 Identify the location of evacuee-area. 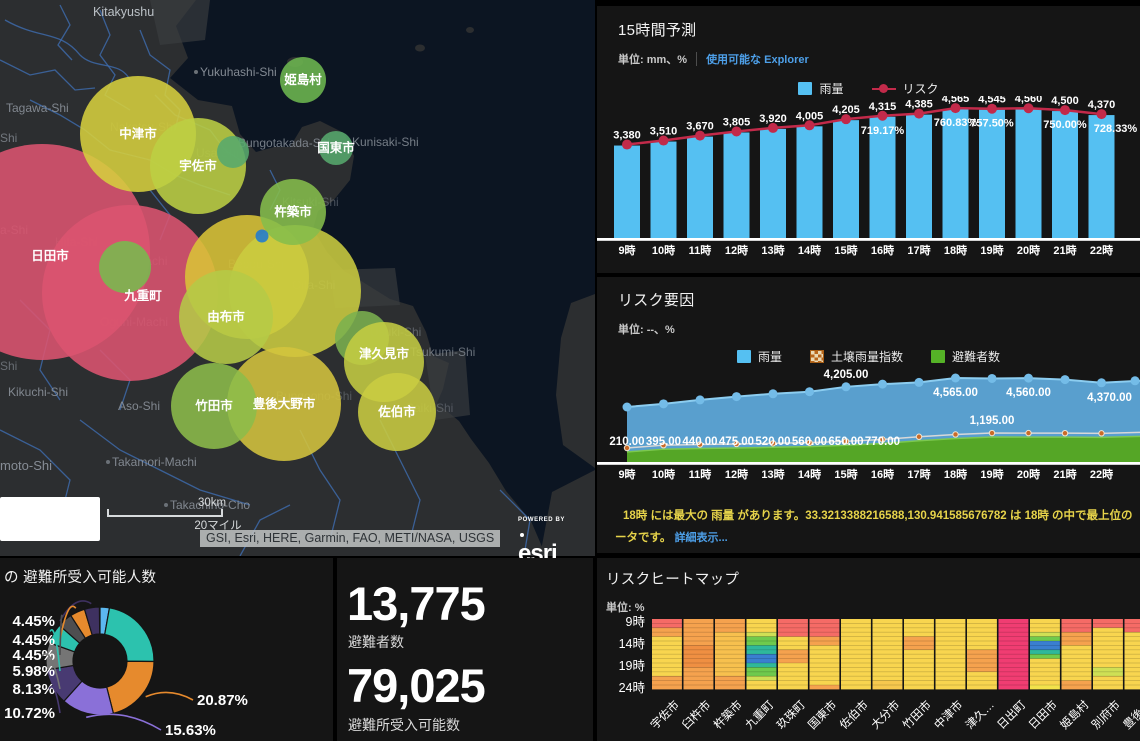
(883, 449).